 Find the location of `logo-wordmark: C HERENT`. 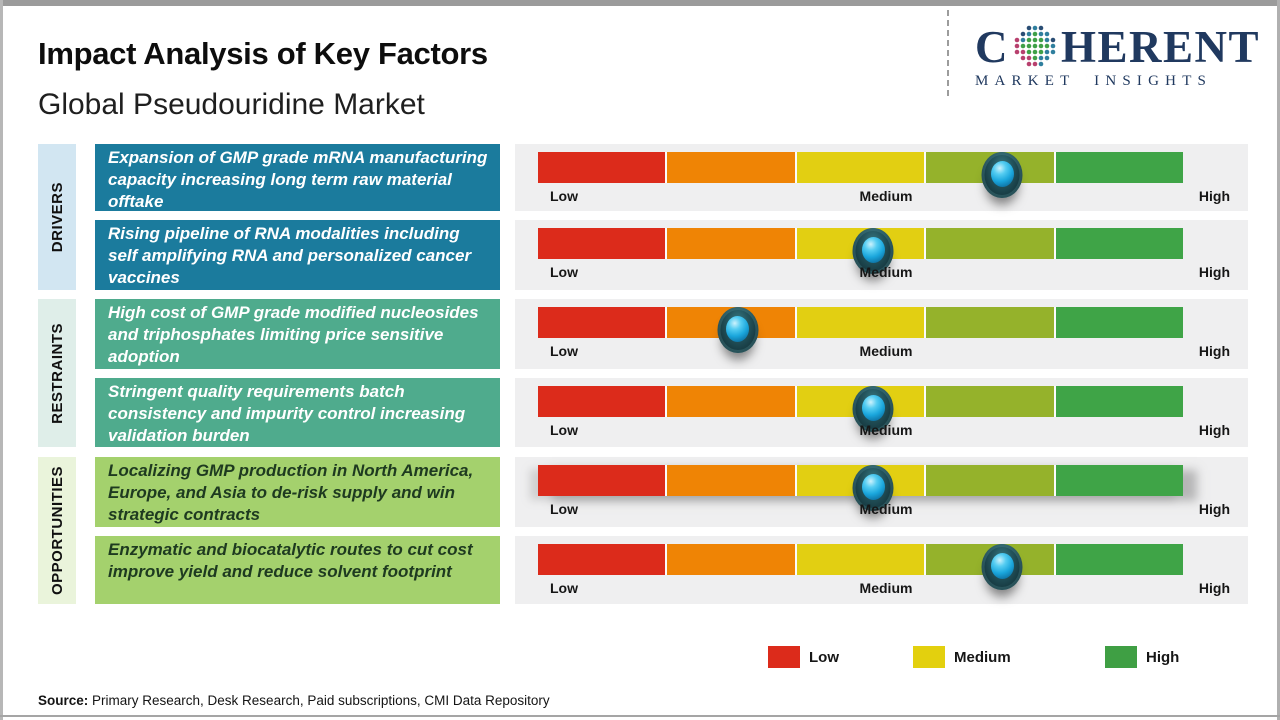

logo-wordmark: C HERENT is located at coordinates (1117, 47).